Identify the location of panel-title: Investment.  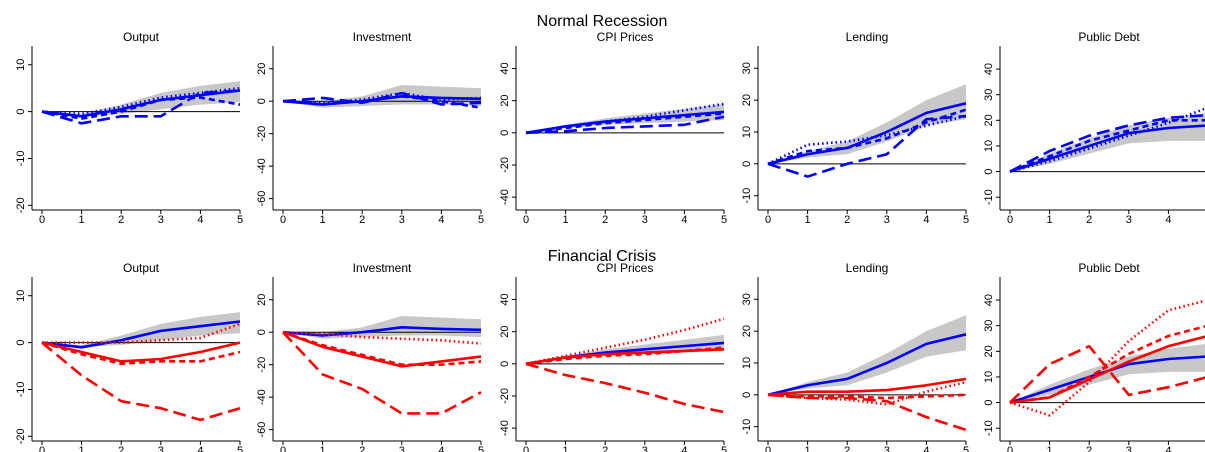
(382, 37).